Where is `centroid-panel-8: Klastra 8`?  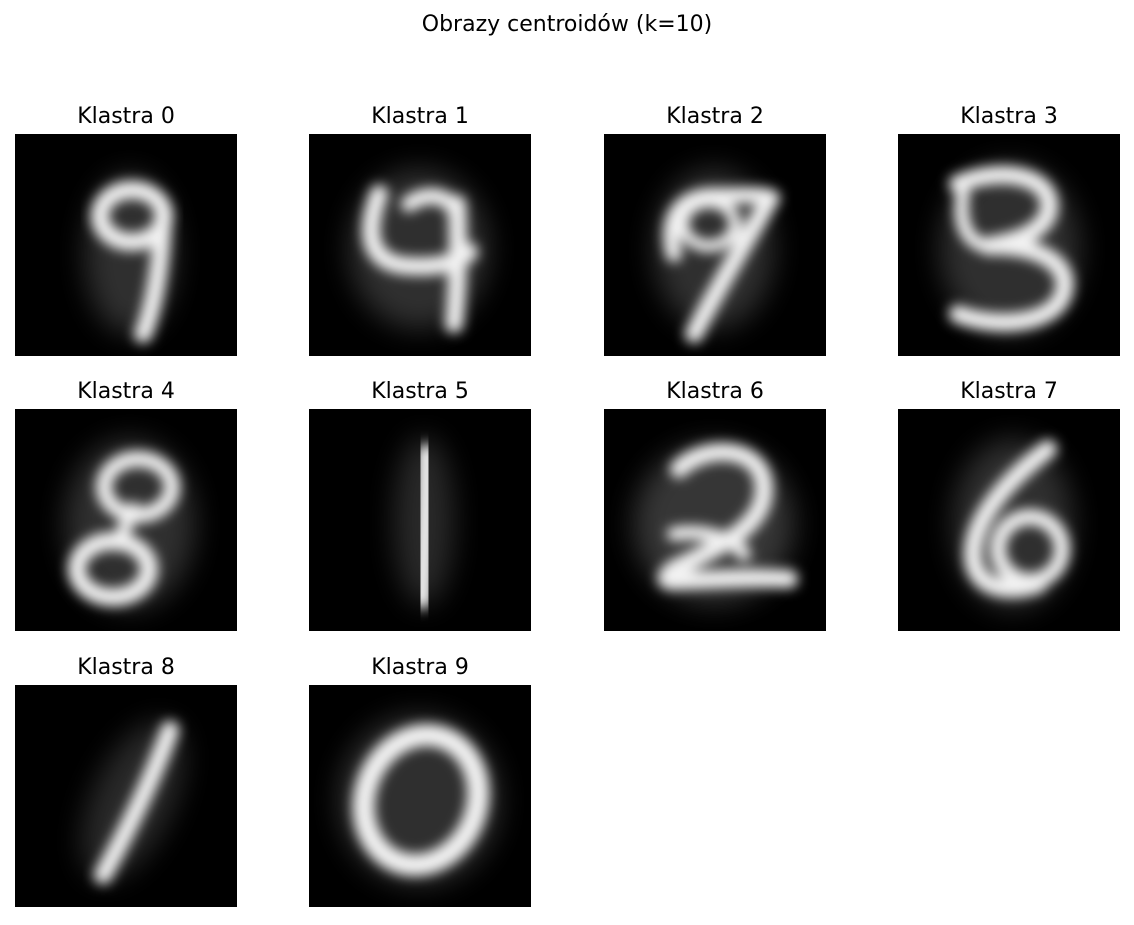 centroid-panel-8: Klastra 8 is located at coordinates (126, 781).